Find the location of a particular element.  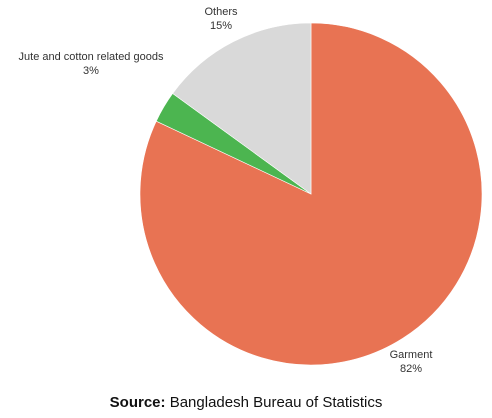

source-note: Source: Bangladesh Bureau of Statistics is located at coordinates (246, 402).